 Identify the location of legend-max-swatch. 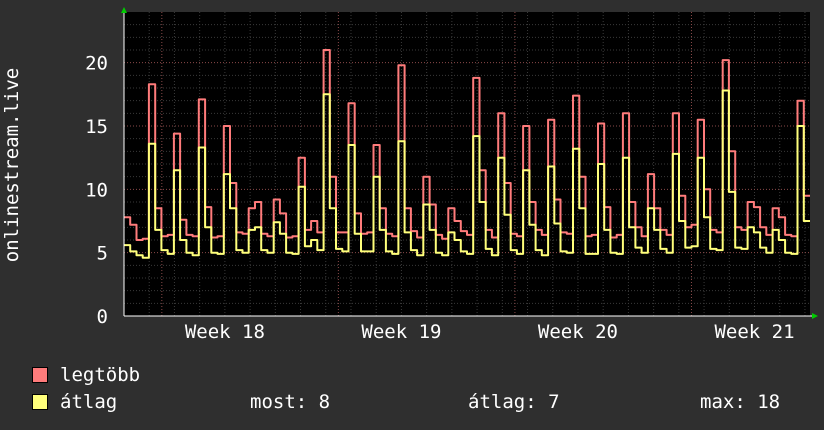
(40, 375).